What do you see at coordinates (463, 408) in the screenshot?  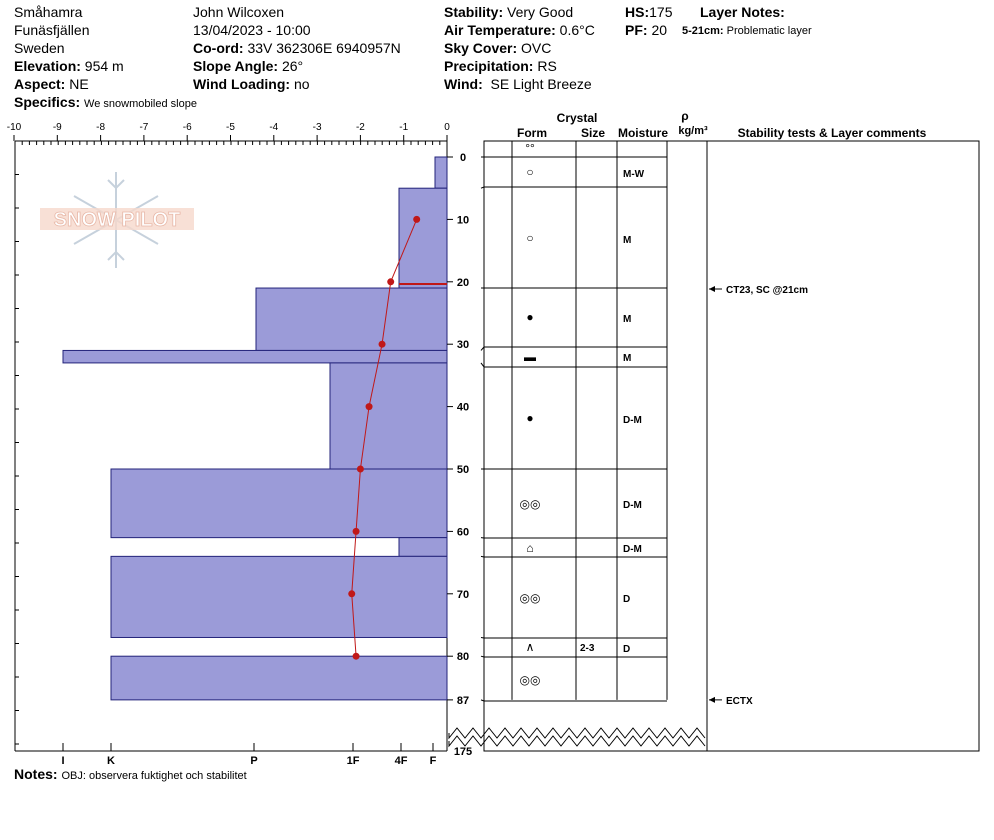 I see `depth-tick-label: 40` at bounding box center [463, 408].